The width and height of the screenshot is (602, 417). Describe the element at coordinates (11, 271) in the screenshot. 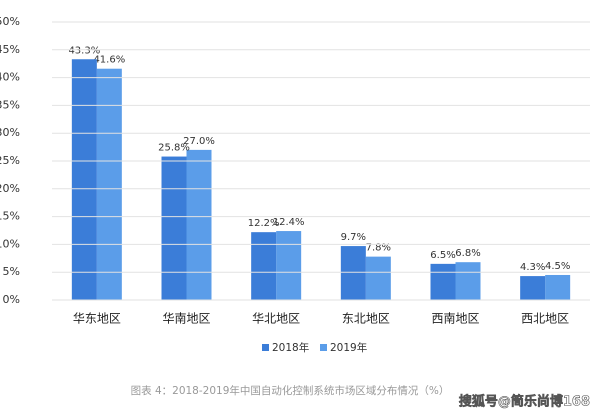

I see `y-tick-label: 5%` at that location.